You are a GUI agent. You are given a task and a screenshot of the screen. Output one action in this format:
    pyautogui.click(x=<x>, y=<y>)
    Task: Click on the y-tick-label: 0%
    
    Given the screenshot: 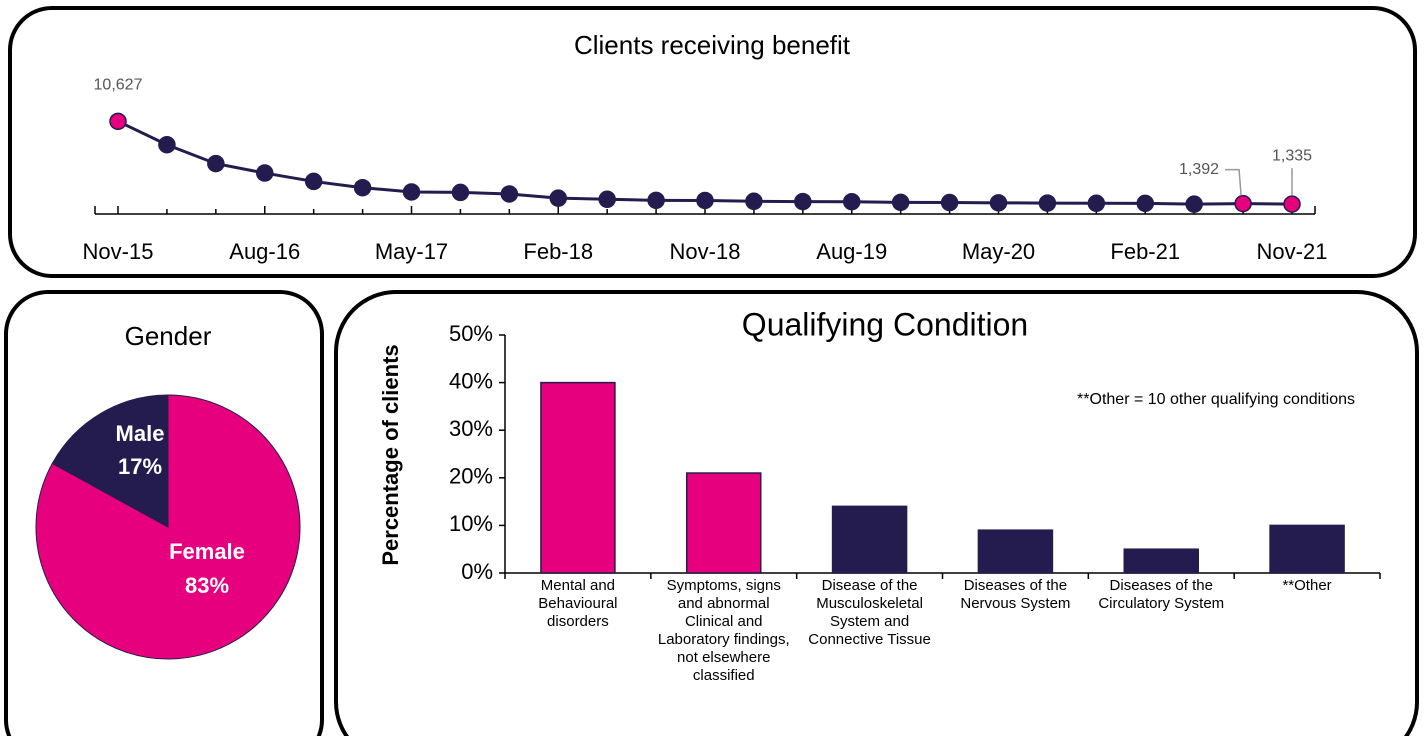 What is the action you would take?
    pyautogui.click(x=477, y=571)
    